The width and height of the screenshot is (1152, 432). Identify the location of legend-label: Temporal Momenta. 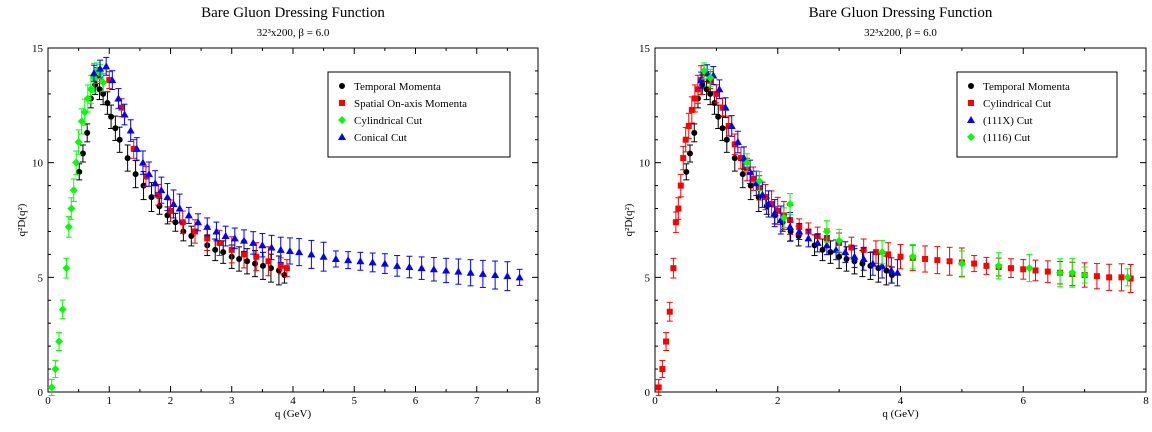
(397, 87).